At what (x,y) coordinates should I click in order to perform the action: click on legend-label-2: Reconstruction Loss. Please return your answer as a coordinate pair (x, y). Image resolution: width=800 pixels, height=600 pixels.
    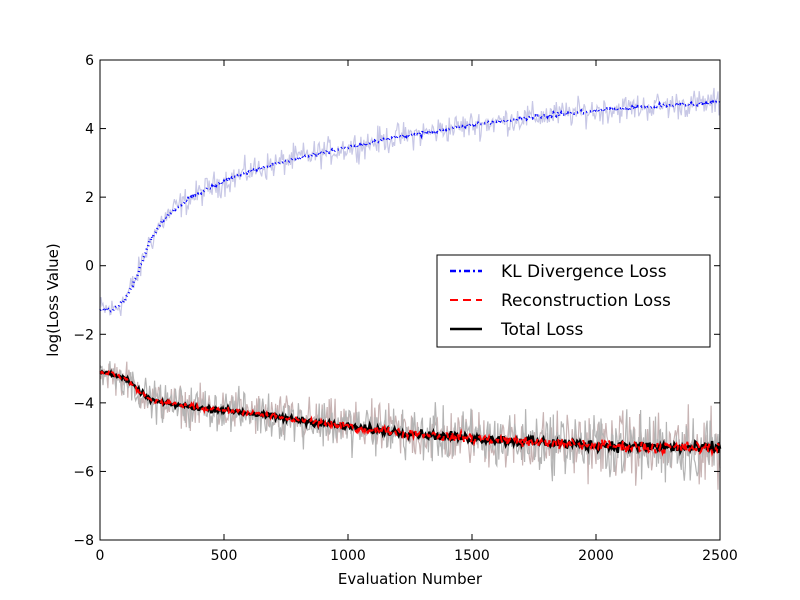
    Looking at the image, I should click on (586, 301).